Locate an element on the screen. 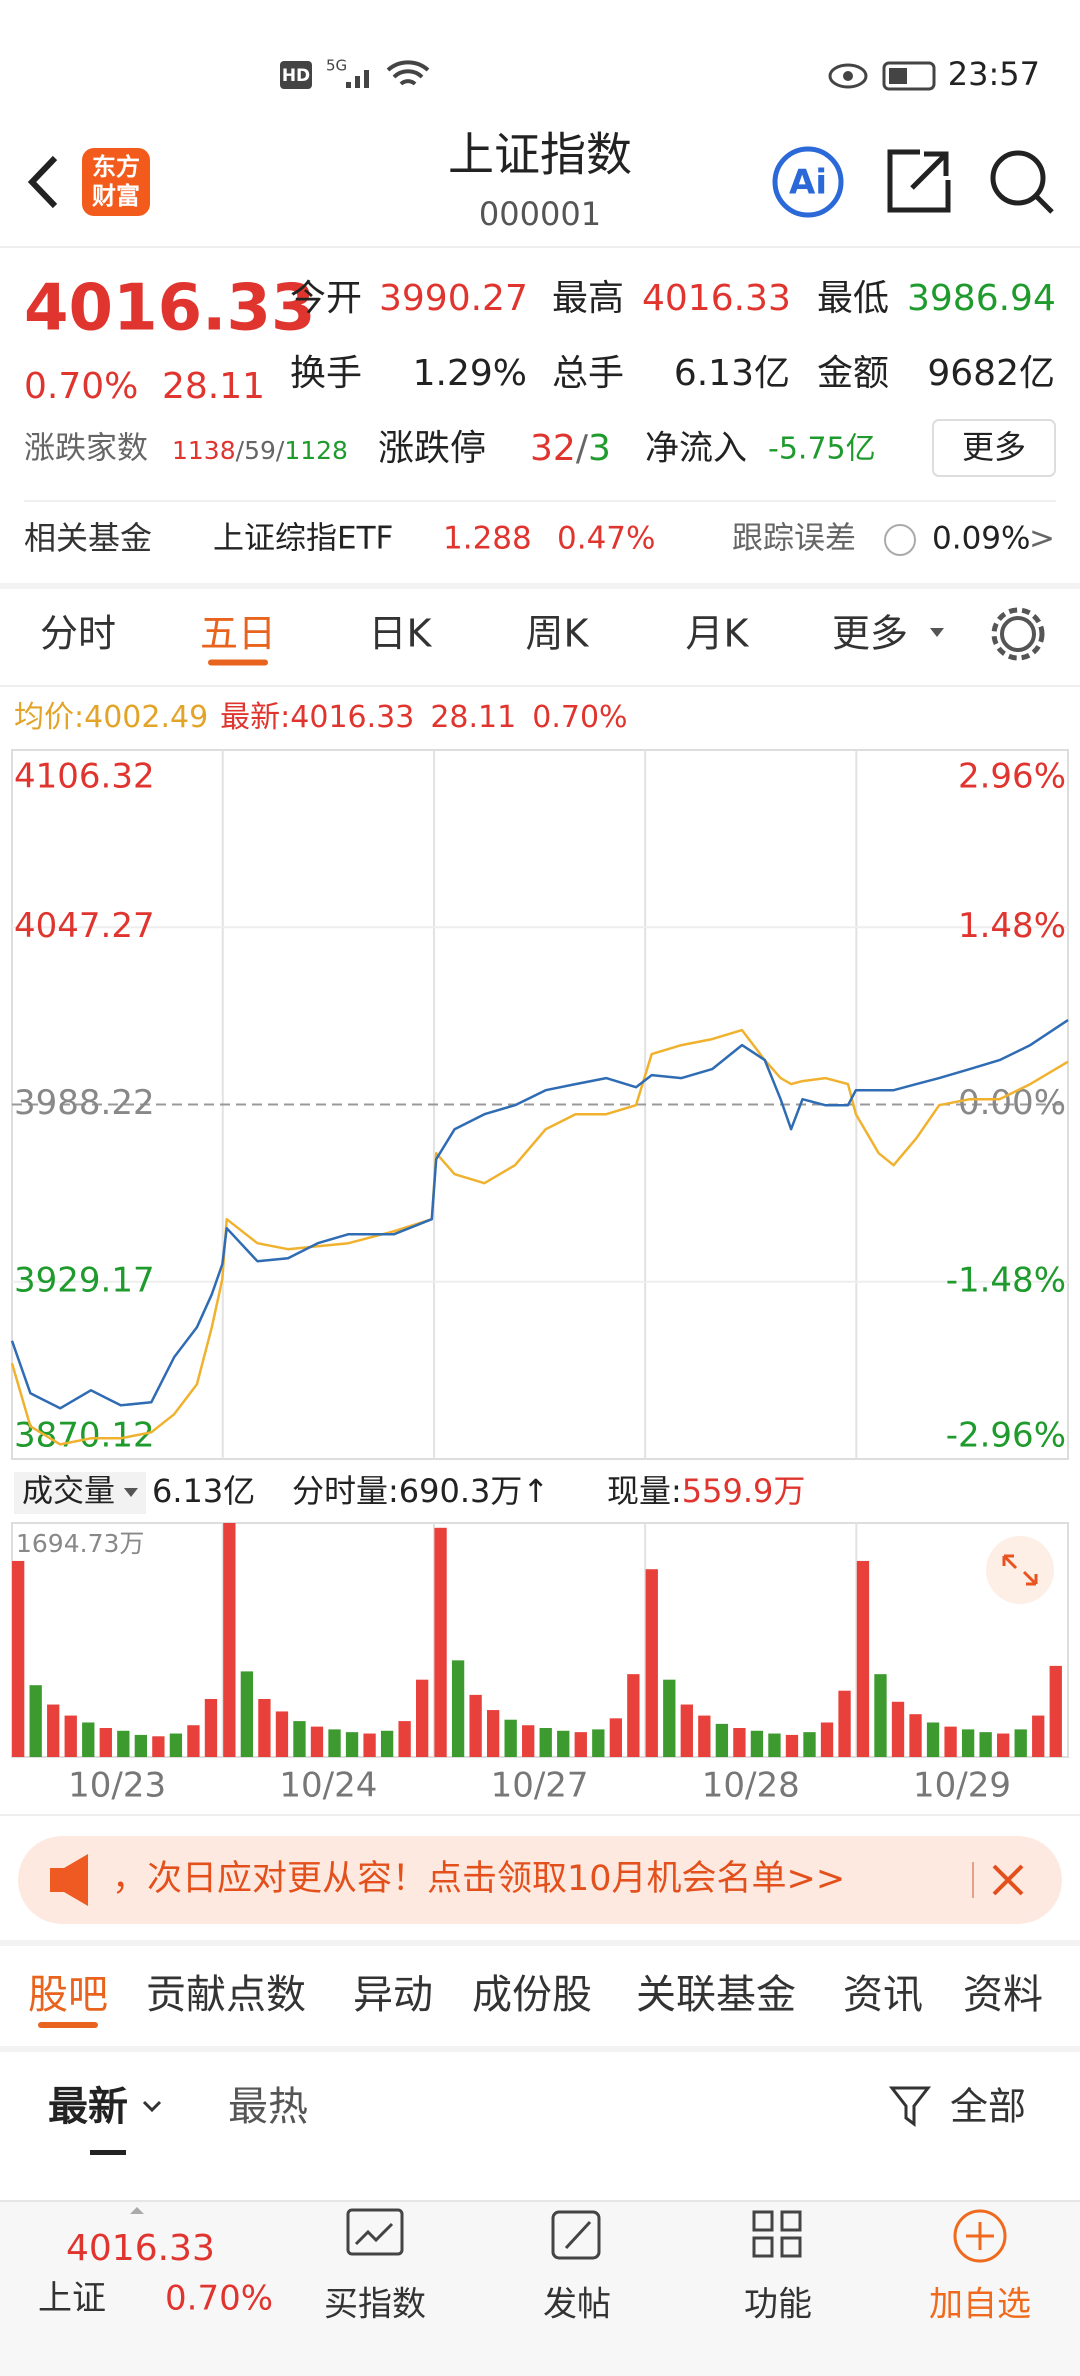 This screenshot has height=2376, width=1080. expand-button is located at coordinates (1020, 1570).